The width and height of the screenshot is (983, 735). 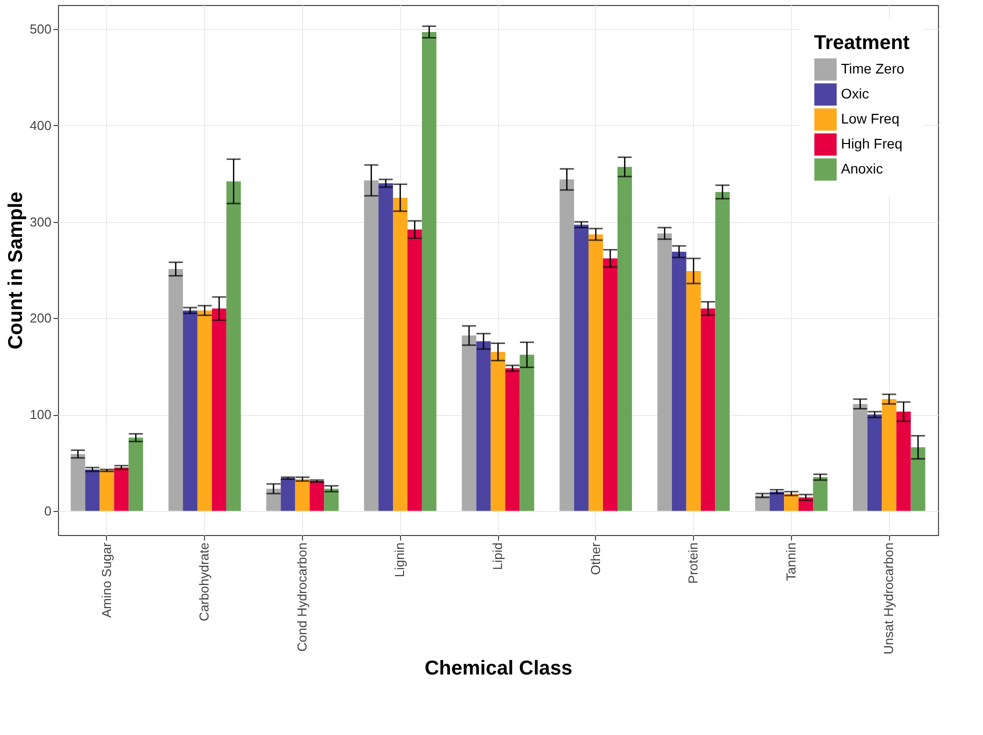 I want to click on x-axis-title: Chemical Class, so click(x=498, y=669).